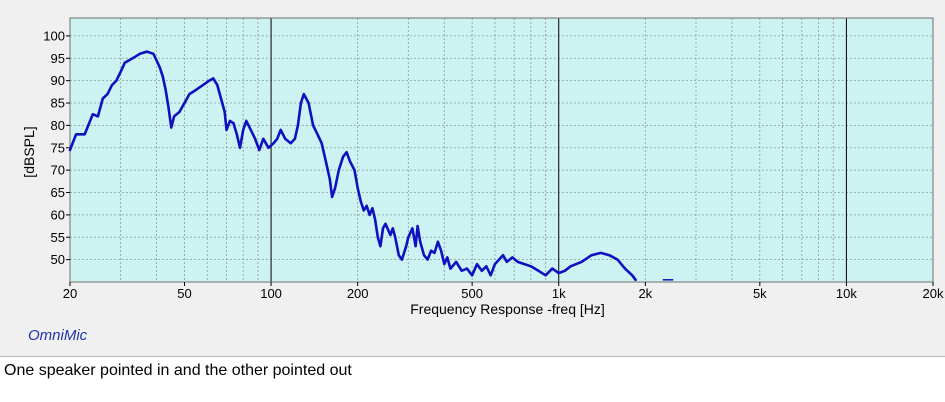 The width and height of the screenshot is (945, 402). Describe the element at coordinates (58, 237) in the screenshot. I see `y-tick-label: 55` at that location.